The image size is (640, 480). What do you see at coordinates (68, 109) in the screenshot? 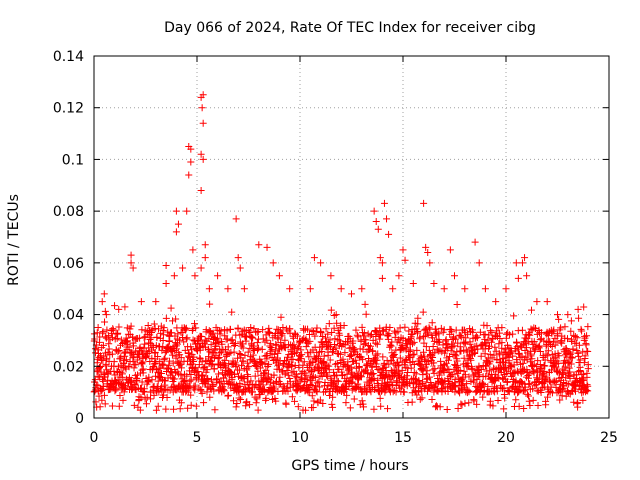
I see `y-tick-label: 0.12` at bounding box center [68, 109].